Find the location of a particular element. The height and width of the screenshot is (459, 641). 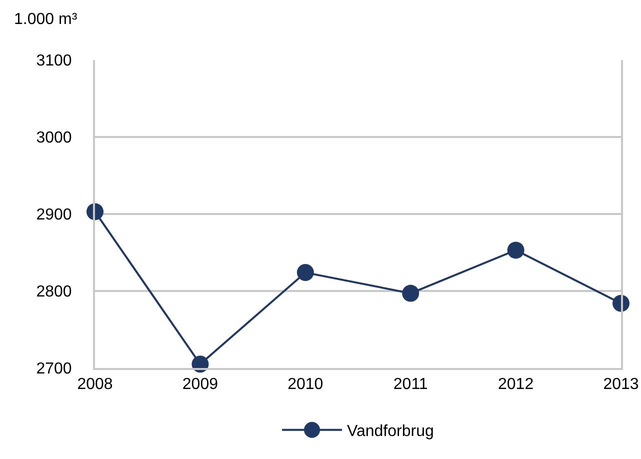

y-tick-label: 2900 is located at coordinates (54, 215).